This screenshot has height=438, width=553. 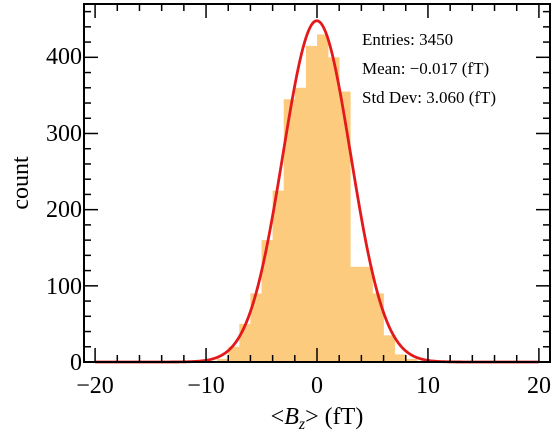 I want to click on x-tick-labels: −20 −10 0 10 20, so click(x=313, y=386).